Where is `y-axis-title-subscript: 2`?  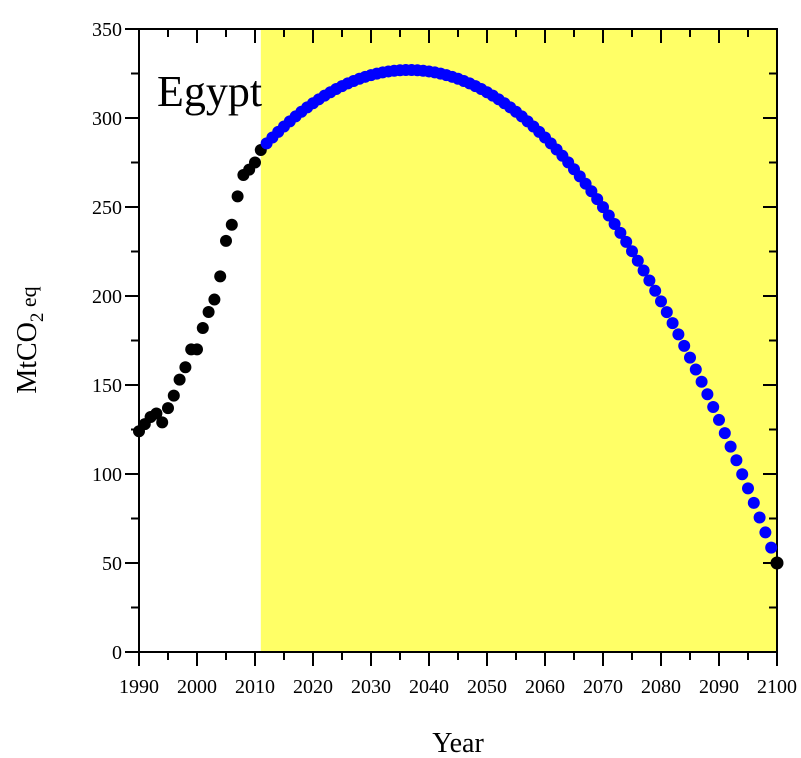 y-axis-title-subscript: 2 is located at coordinates (37, 318).